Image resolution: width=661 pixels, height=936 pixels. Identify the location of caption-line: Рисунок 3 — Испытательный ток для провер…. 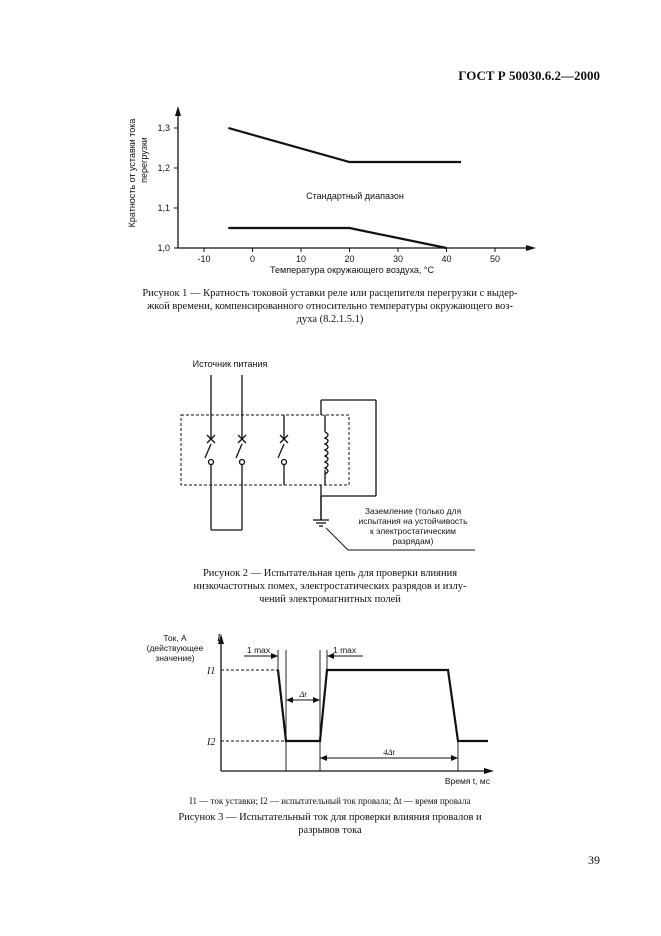
(330, 817).